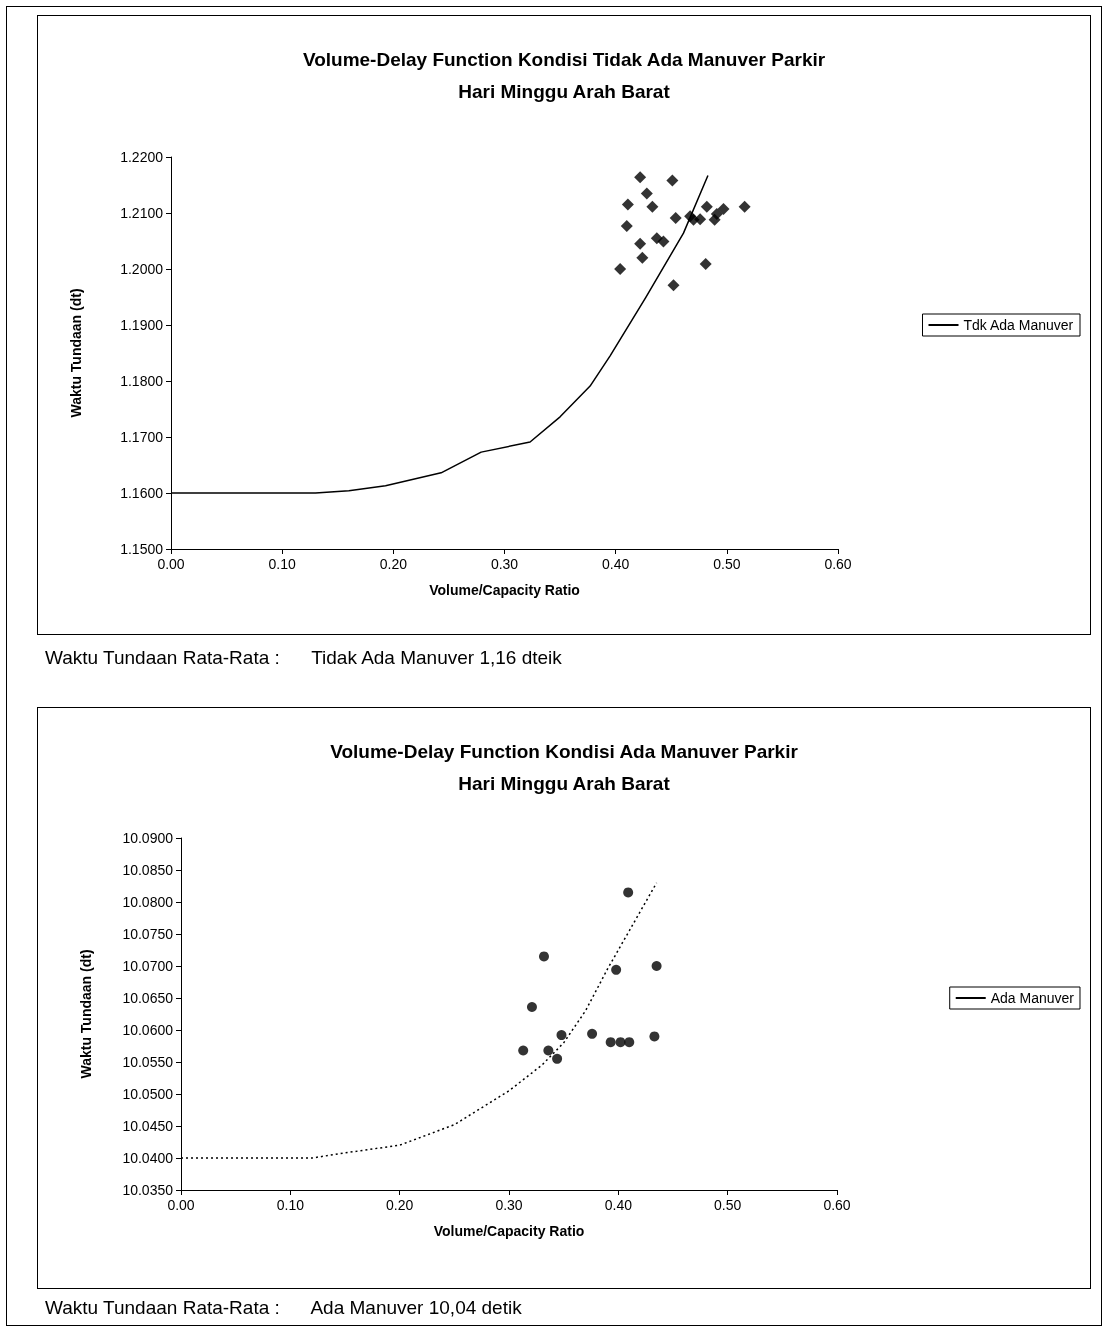  I want to click on y-tick-label: 10.0350, so click(148, 1190).